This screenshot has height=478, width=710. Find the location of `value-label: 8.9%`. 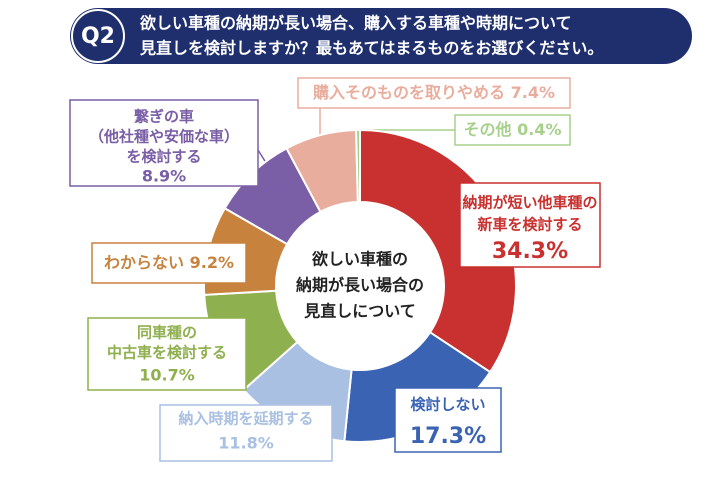

value-label: 8.9% is located at coordinates (164, 176).